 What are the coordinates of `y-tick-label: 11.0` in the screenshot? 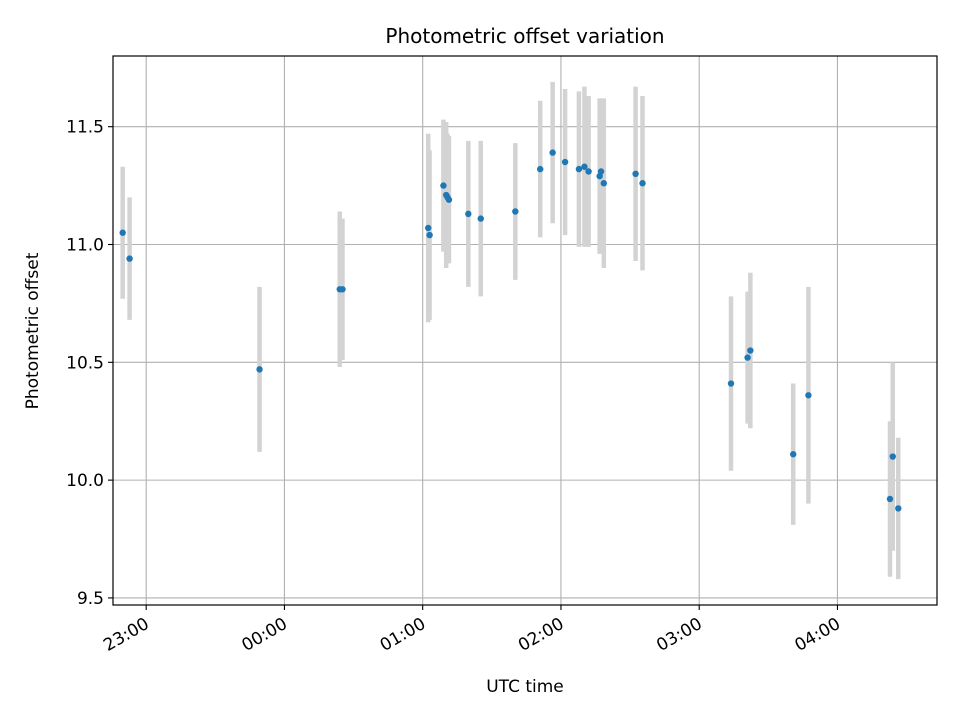 It's located at (85, 245).